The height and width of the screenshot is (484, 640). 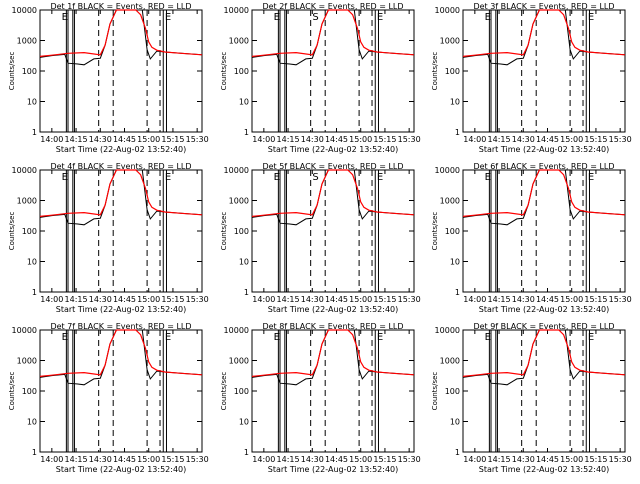 What do you see at coordinates (409, 139) in the screenshot?
I see `panel-2-xtick-label-6: 15:30` at bounding box center [409, 139].